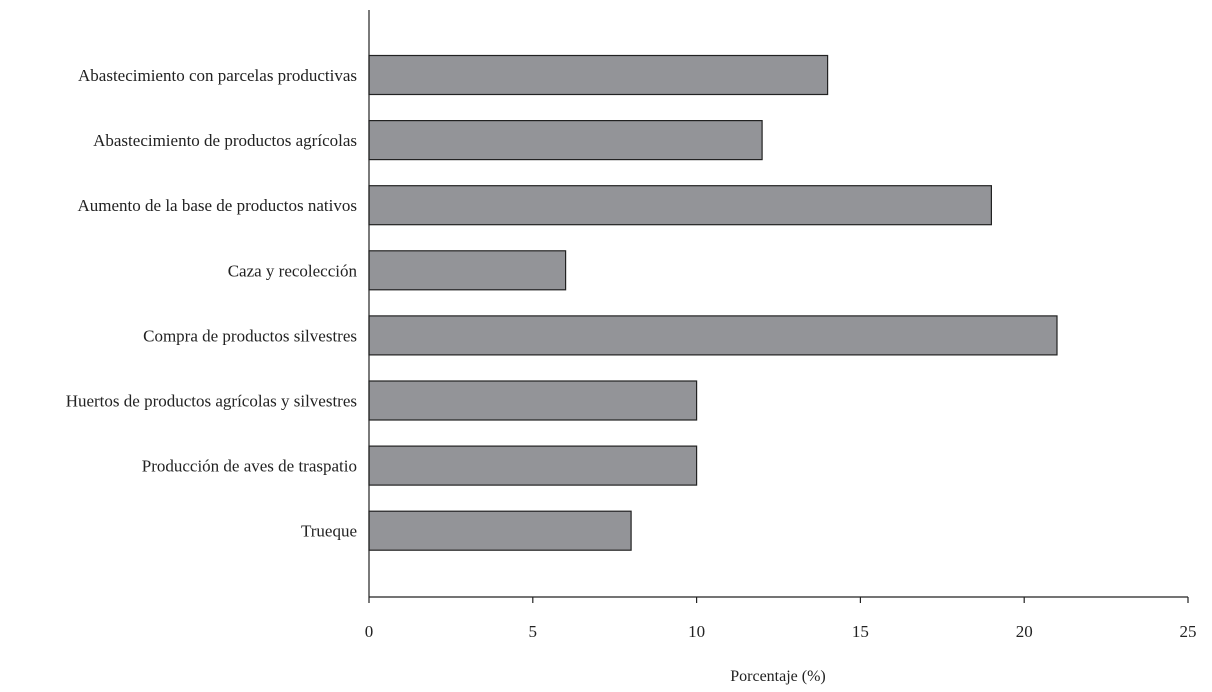  I want to click on x-axis-title: Porcentaje (%), so click(778, 676).